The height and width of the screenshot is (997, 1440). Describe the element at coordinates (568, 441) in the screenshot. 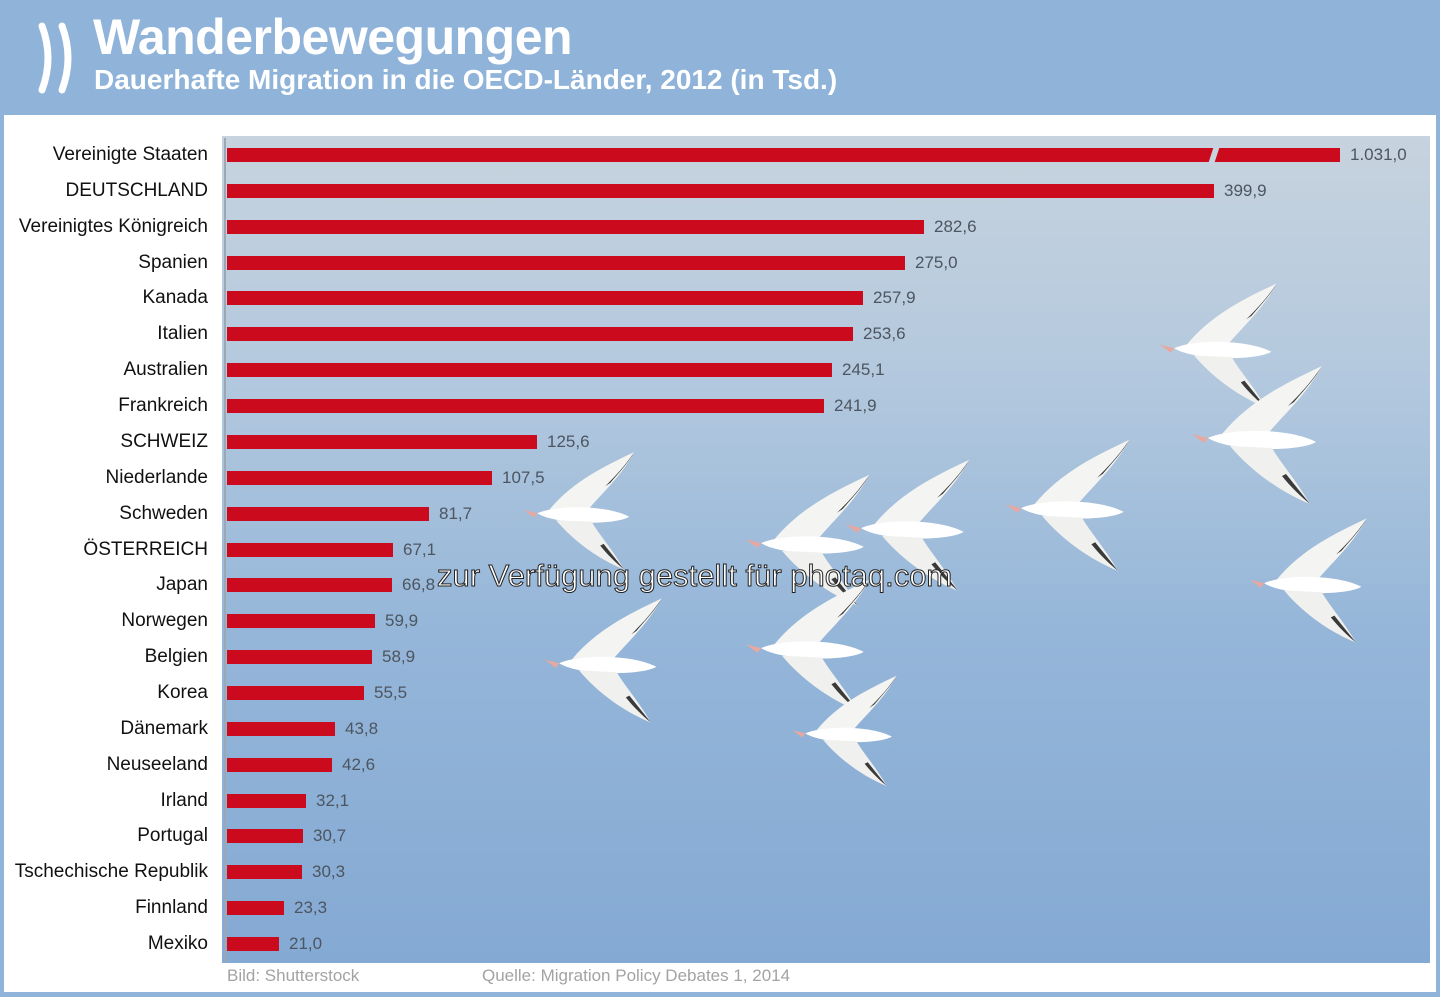

I see `value-label: 125,6` at that location.